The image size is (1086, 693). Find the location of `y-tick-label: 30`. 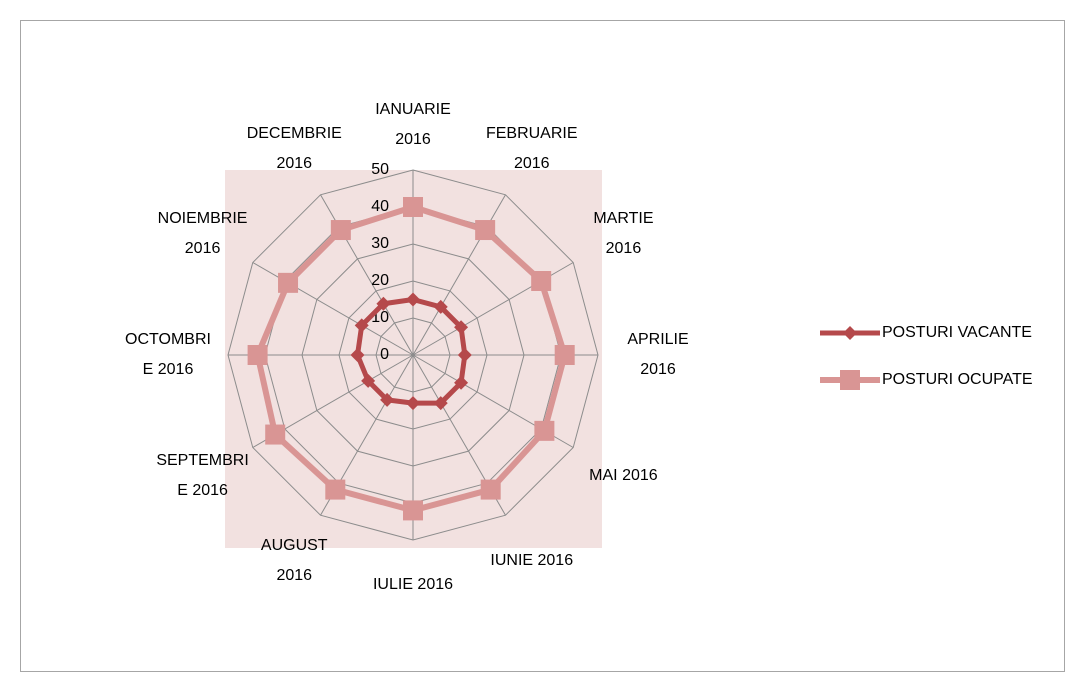

y-tick-label: 30 is located at coordinates (380, 243).